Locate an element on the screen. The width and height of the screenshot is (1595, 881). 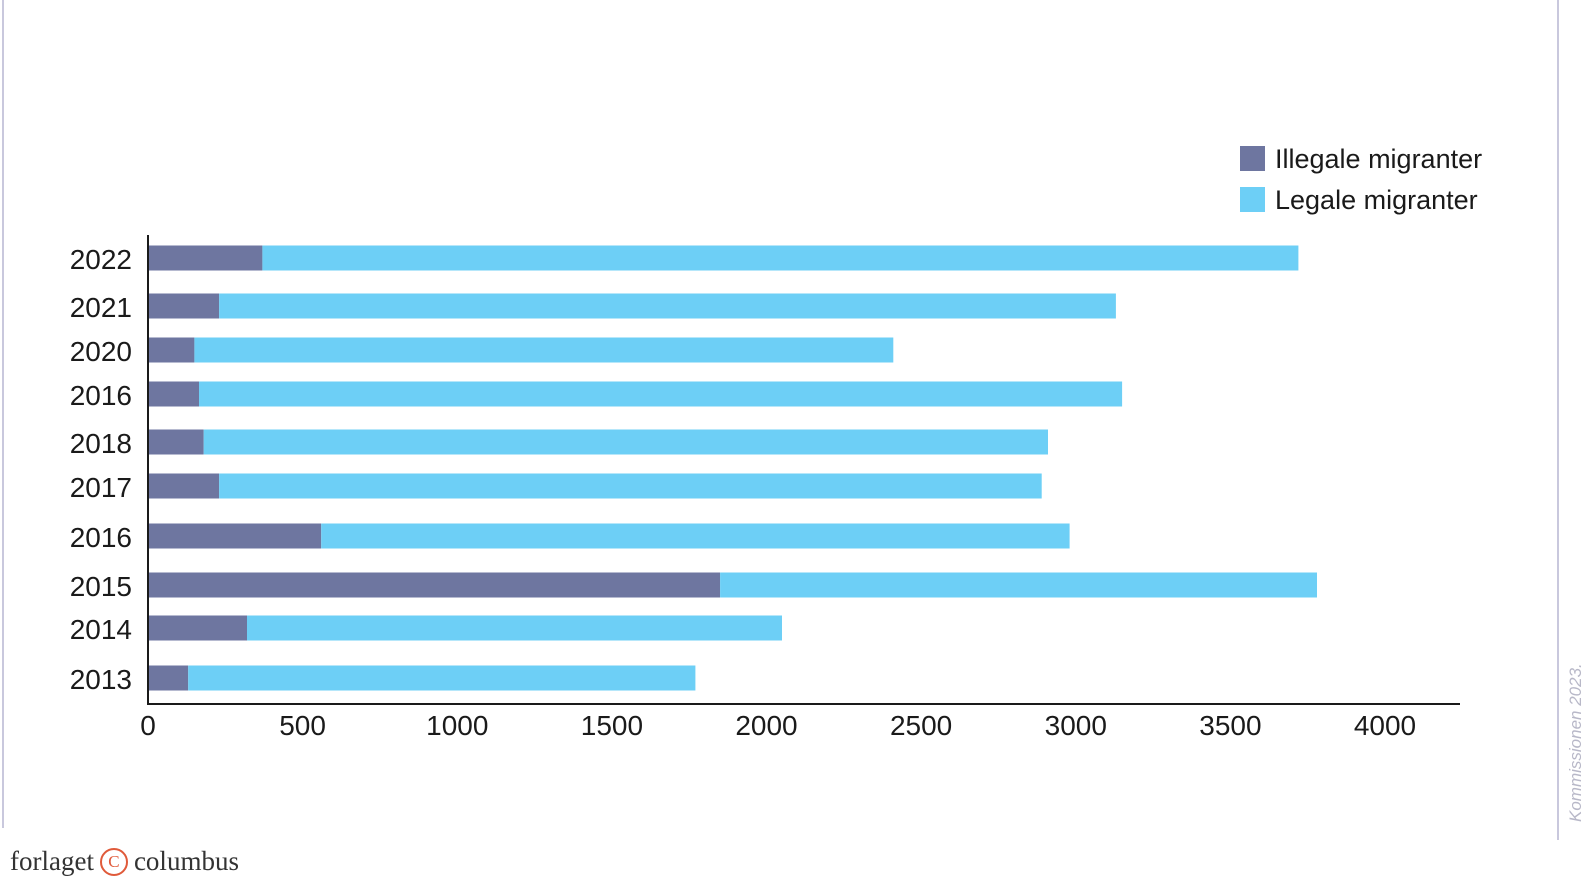
x-tick-label-8: 4000 is located at coordinates (1385, 725).